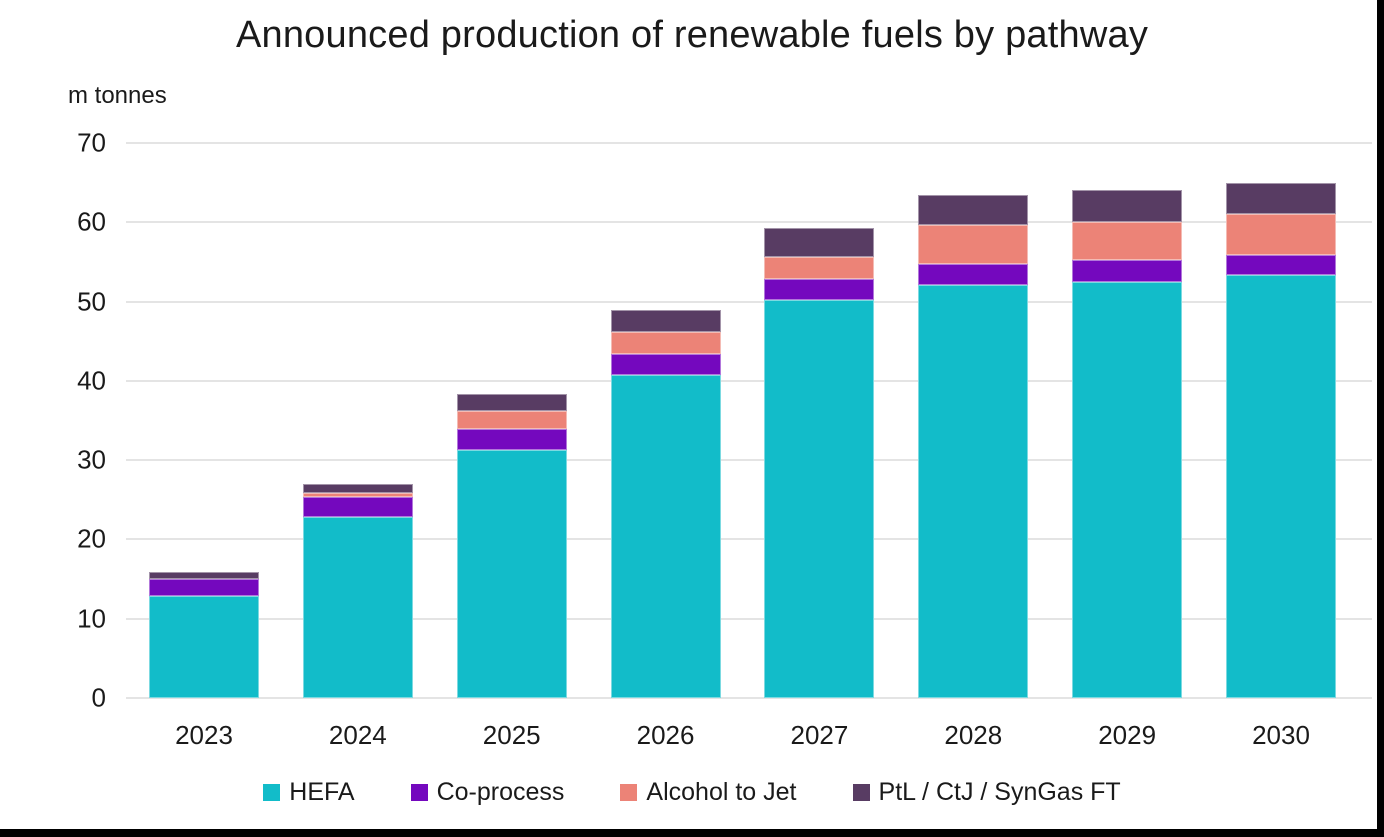  I want to click on y-axis-unit-label: m tonnes, so click(117, 95).